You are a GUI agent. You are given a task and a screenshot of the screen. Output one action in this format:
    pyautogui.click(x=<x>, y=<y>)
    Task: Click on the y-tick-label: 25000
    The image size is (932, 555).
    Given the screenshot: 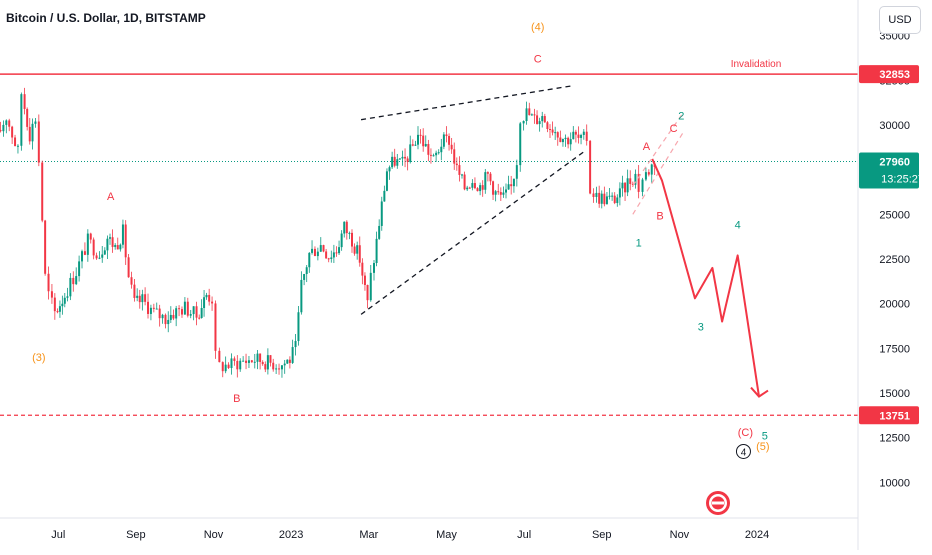 What is the action you would take?
    pyautogui.click(x=894, y=215)
    